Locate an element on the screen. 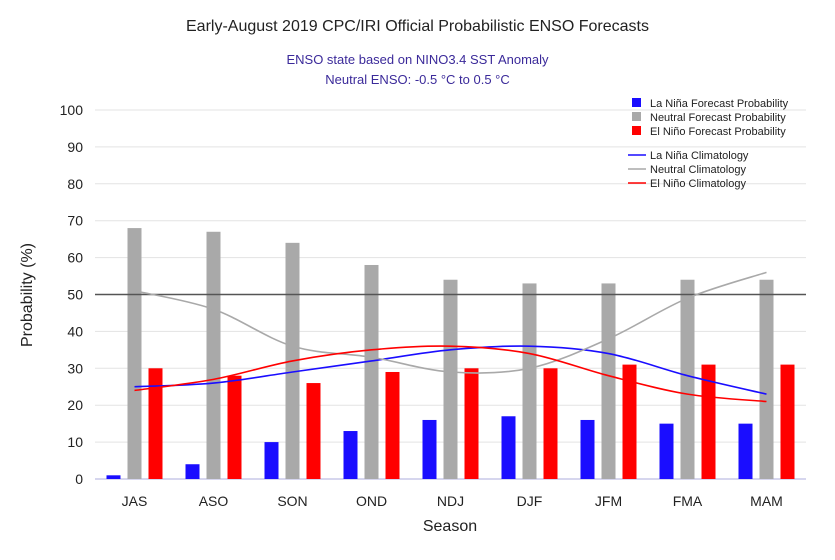 The image size is (835, 560). x-tick-label: OND is located at coordinates (371, 501).